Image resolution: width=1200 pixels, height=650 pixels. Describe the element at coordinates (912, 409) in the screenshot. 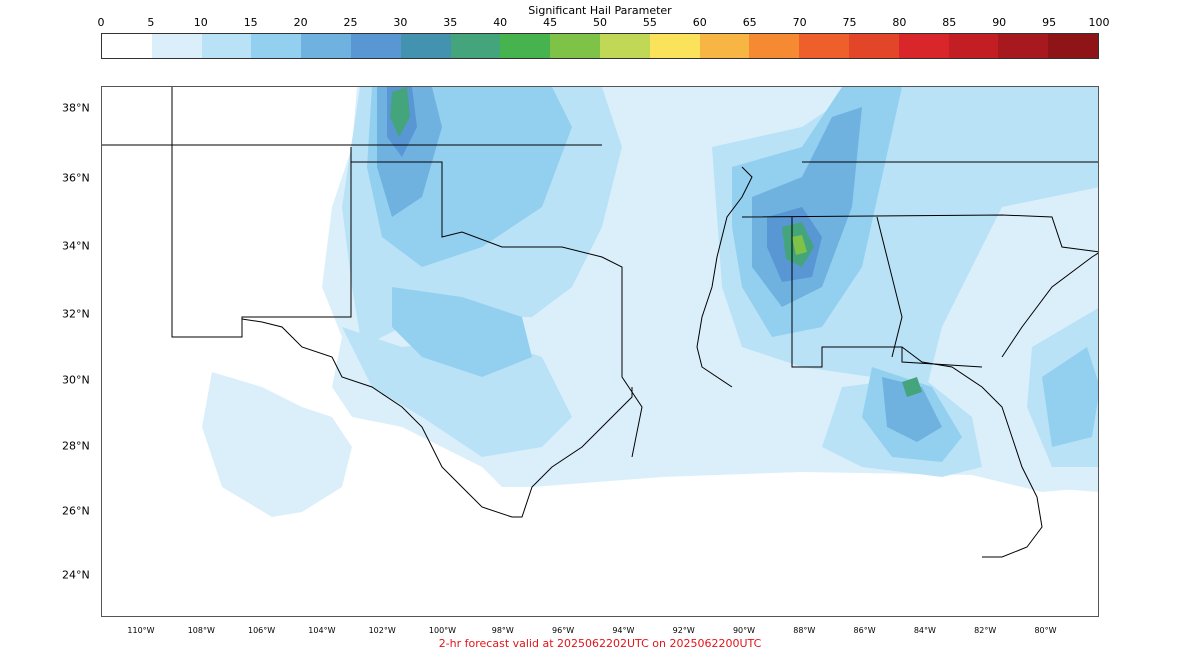

I see `field-region-mid2-fl` at that location.